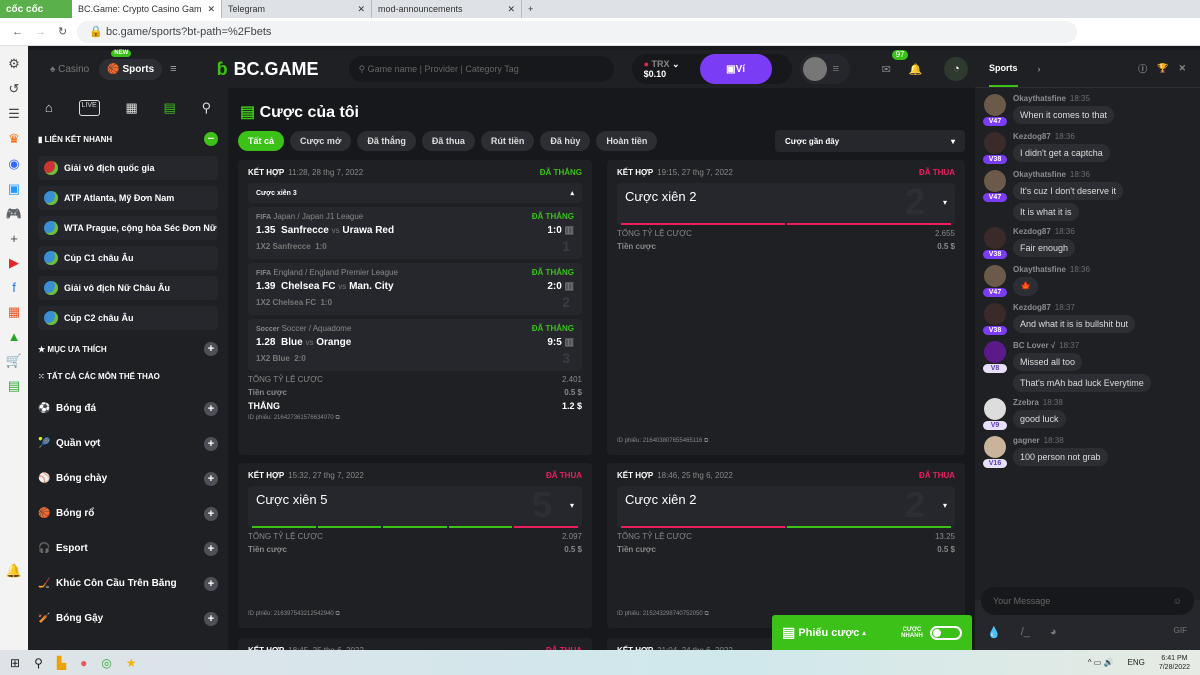 This screenshot has width=1200, height=675. Describe the element at coordinates (870, 141) in the screenshot. I see `sort-select: Cược gần đây ▾` at that location.